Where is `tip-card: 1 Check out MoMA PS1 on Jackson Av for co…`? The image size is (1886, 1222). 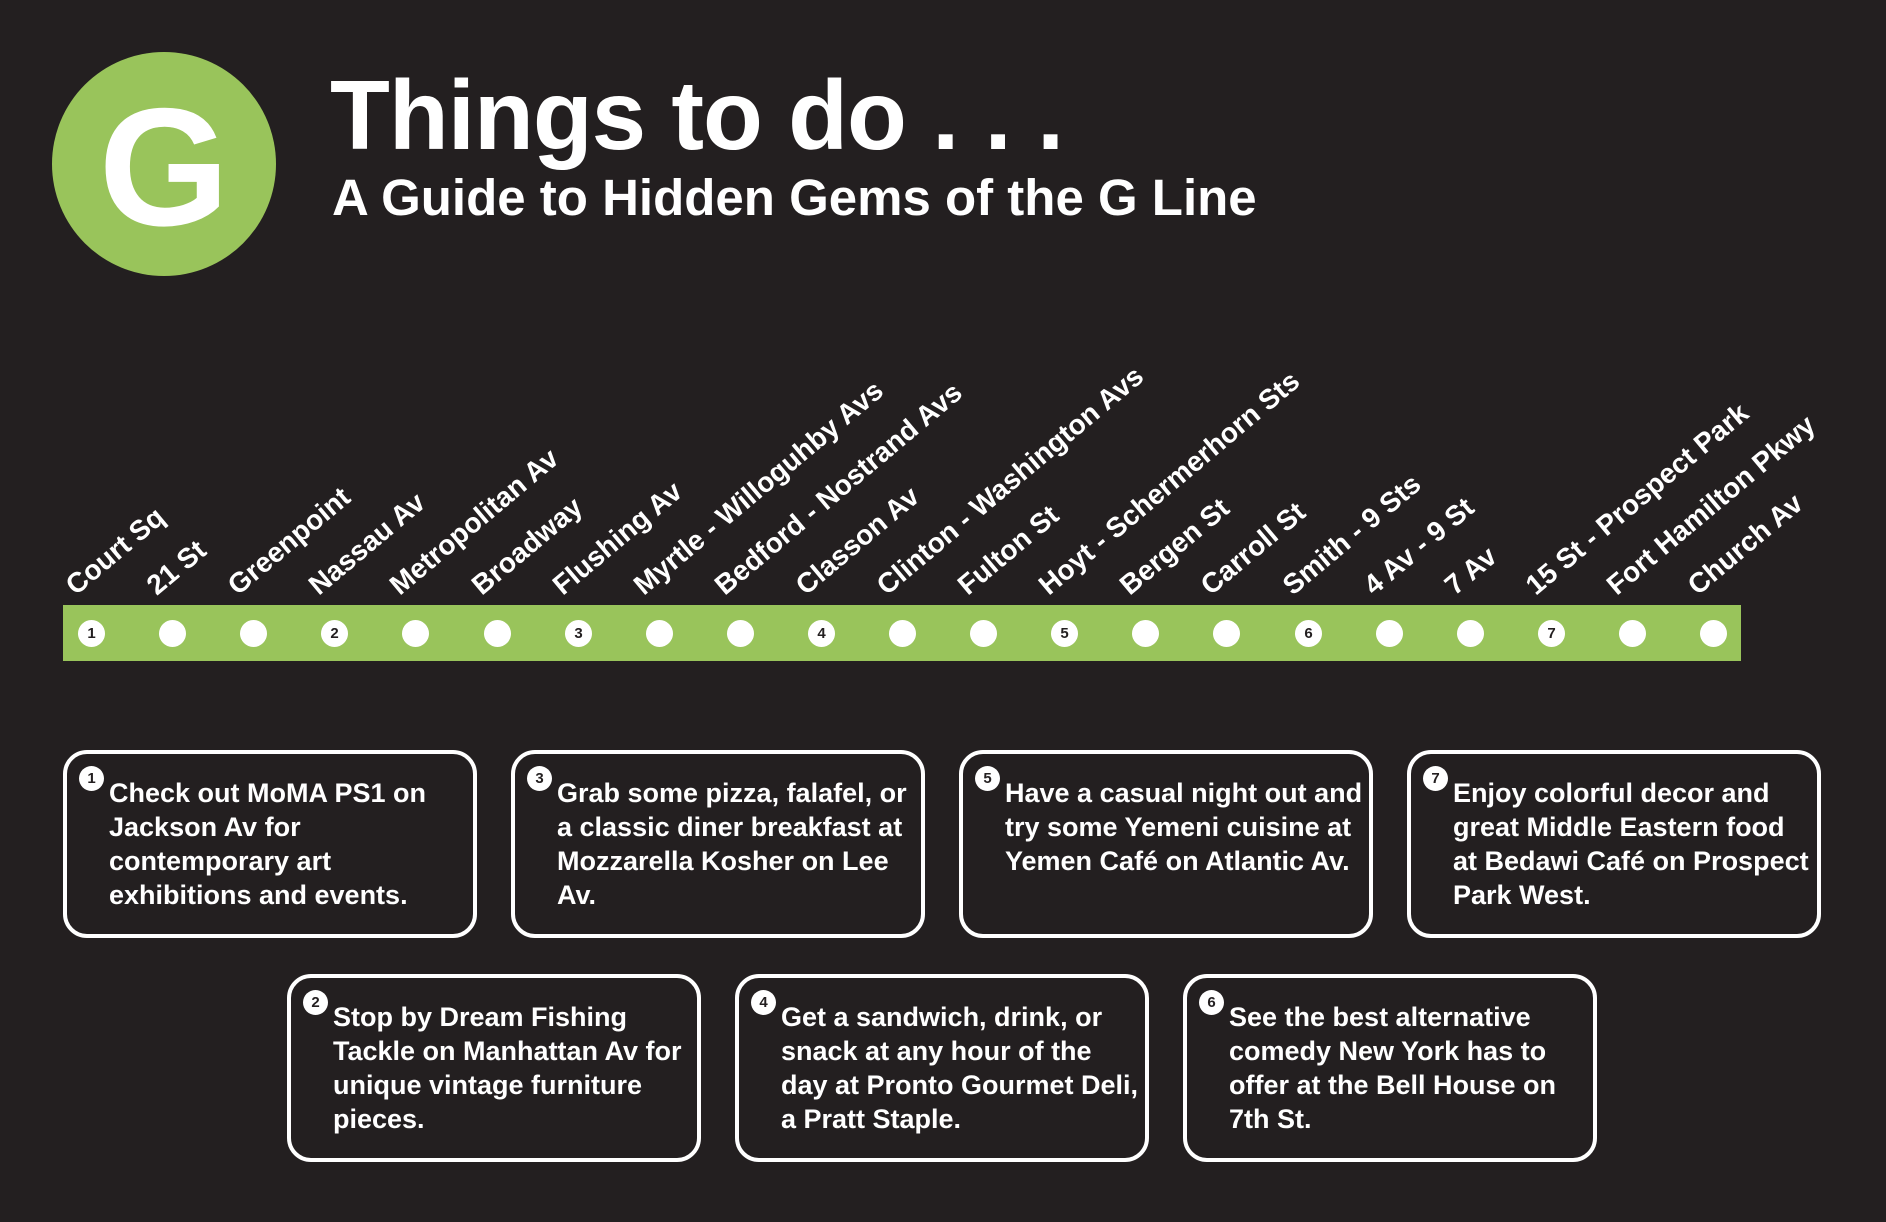 tip-card: 1 Check out MoMA PS1 on Jackson Av for co… is located at coordinates (270, 844).